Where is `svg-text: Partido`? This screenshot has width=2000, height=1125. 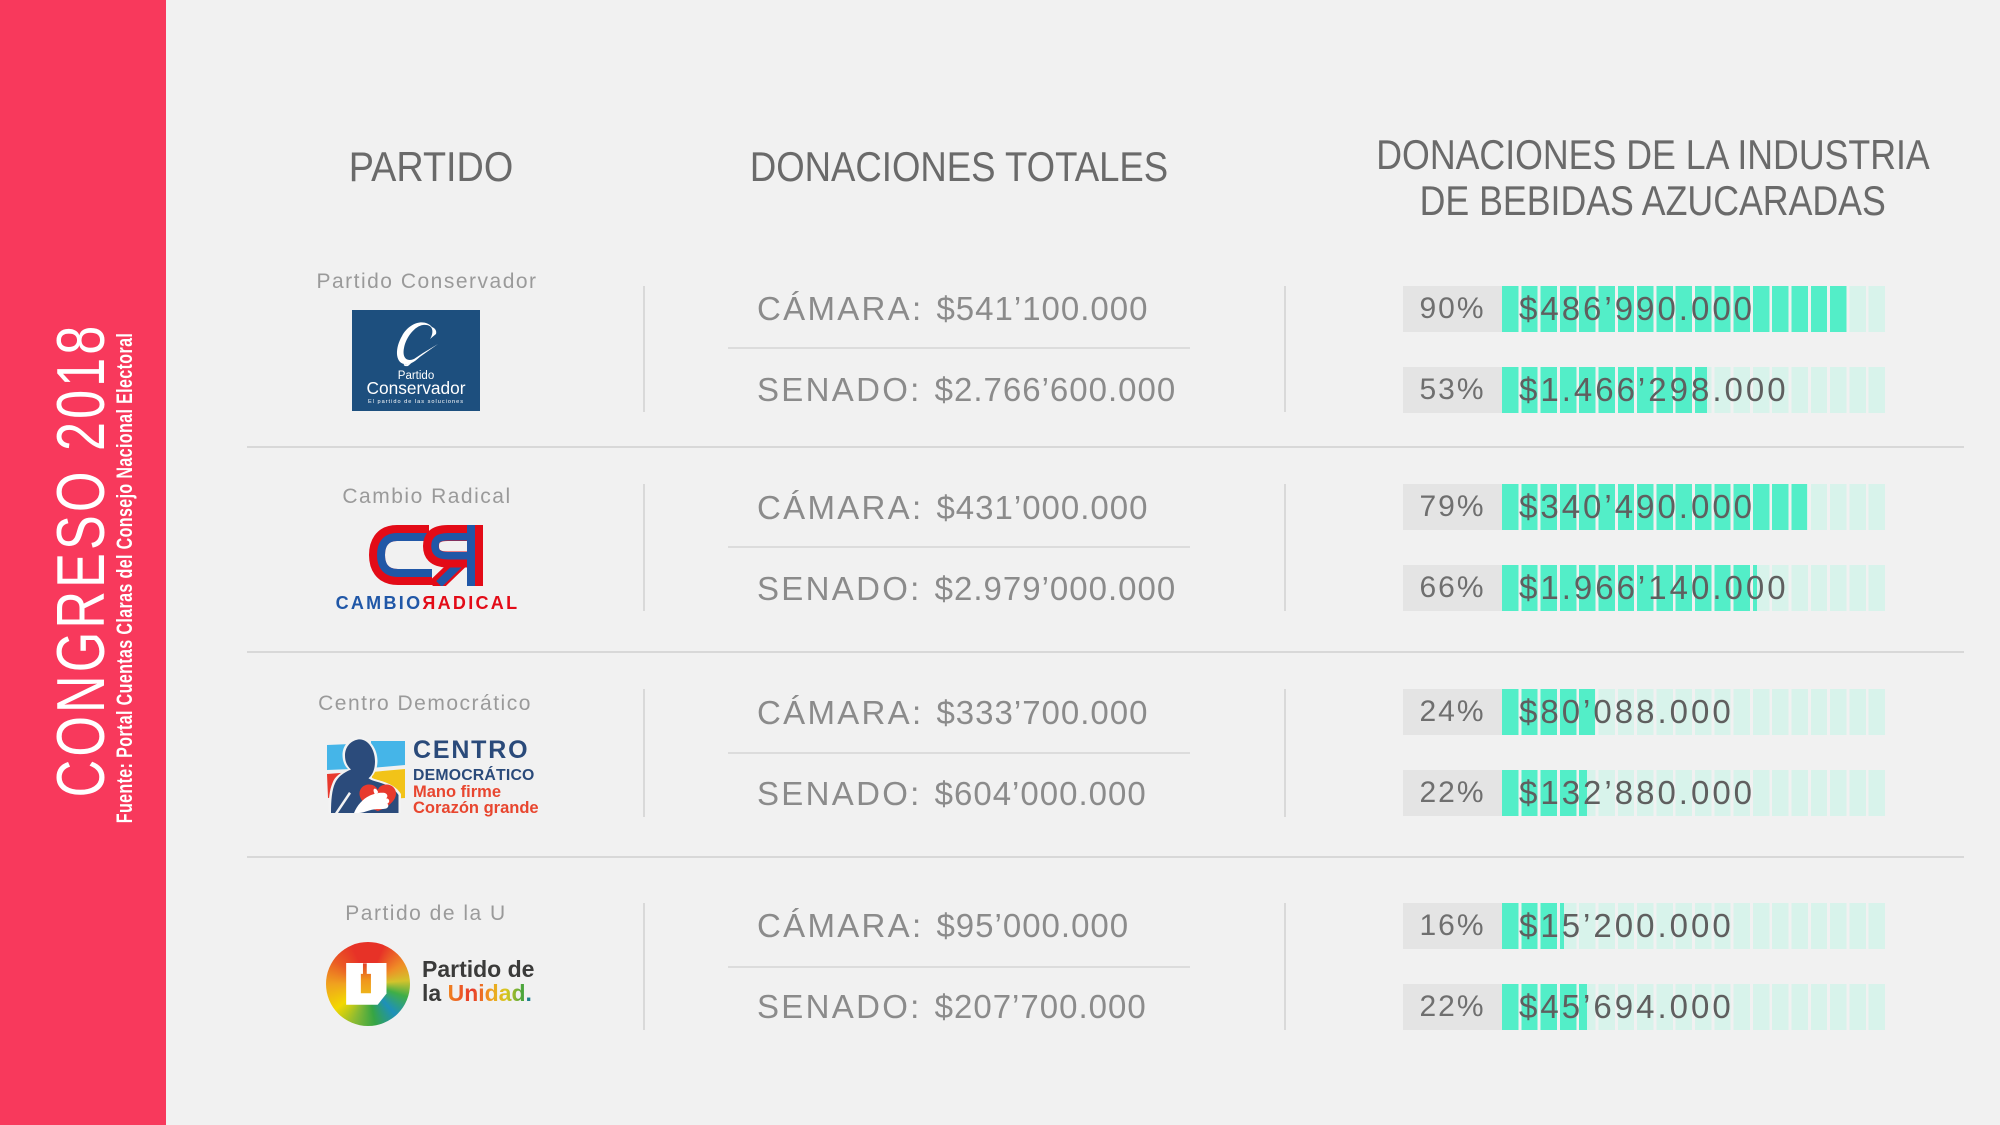
svg-text: Partido is located at coordinates (416, 376).